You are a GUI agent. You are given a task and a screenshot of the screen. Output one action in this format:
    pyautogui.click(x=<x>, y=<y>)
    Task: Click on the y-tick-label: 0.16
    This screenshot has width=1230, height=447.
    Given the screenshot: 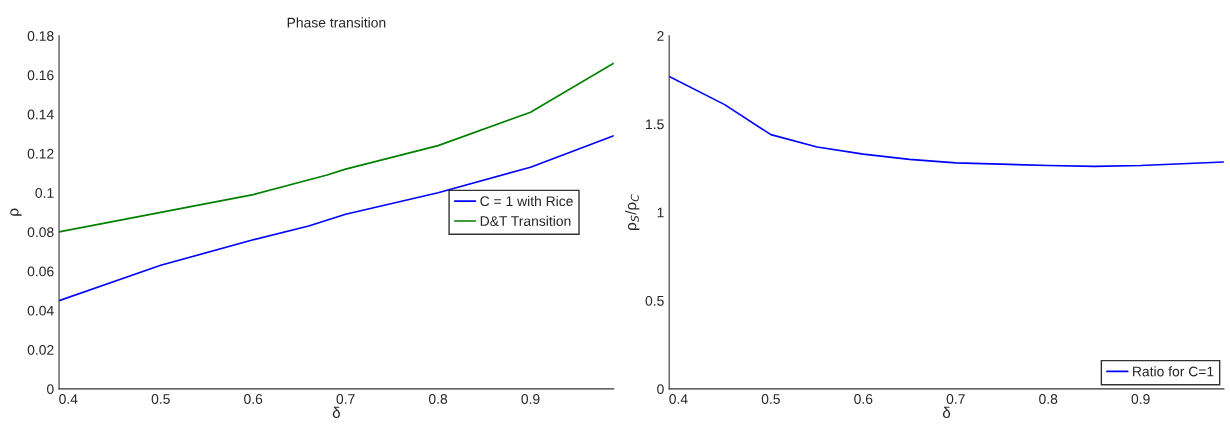 What is the action you would take?
    pyautogui.click(x=40, y=75)
    